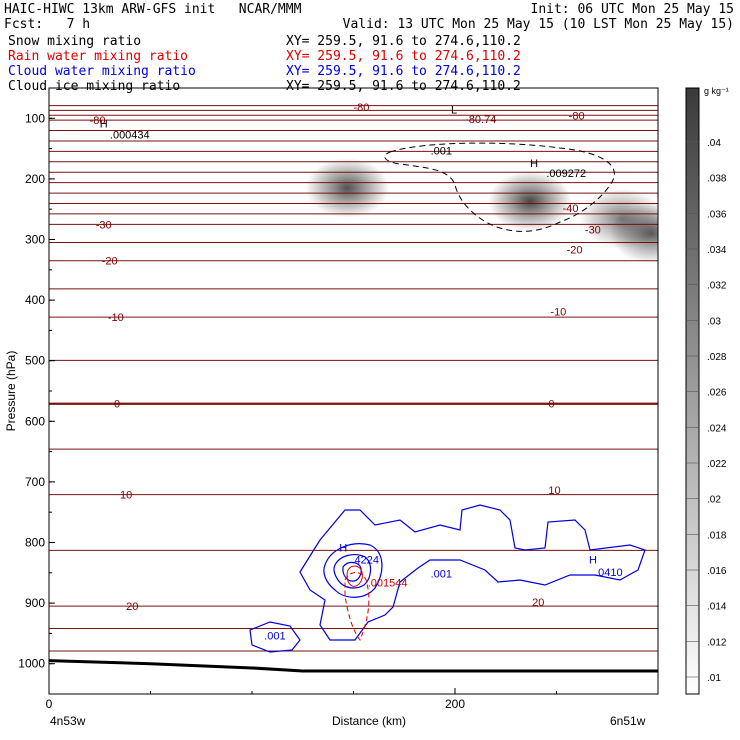 The height and width of the screenshot is (740, 740). Describe the element at coordinates (717, 214) in the screenshot. I see `colorbar-label-2: .036` at that location.